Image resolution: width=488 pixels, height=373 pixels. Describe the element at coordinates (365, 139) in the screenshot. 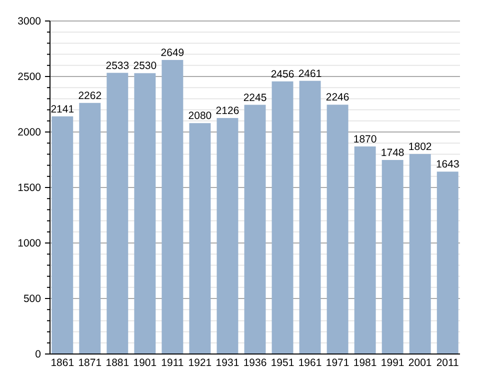

I see `data-label: 1870` at that location.